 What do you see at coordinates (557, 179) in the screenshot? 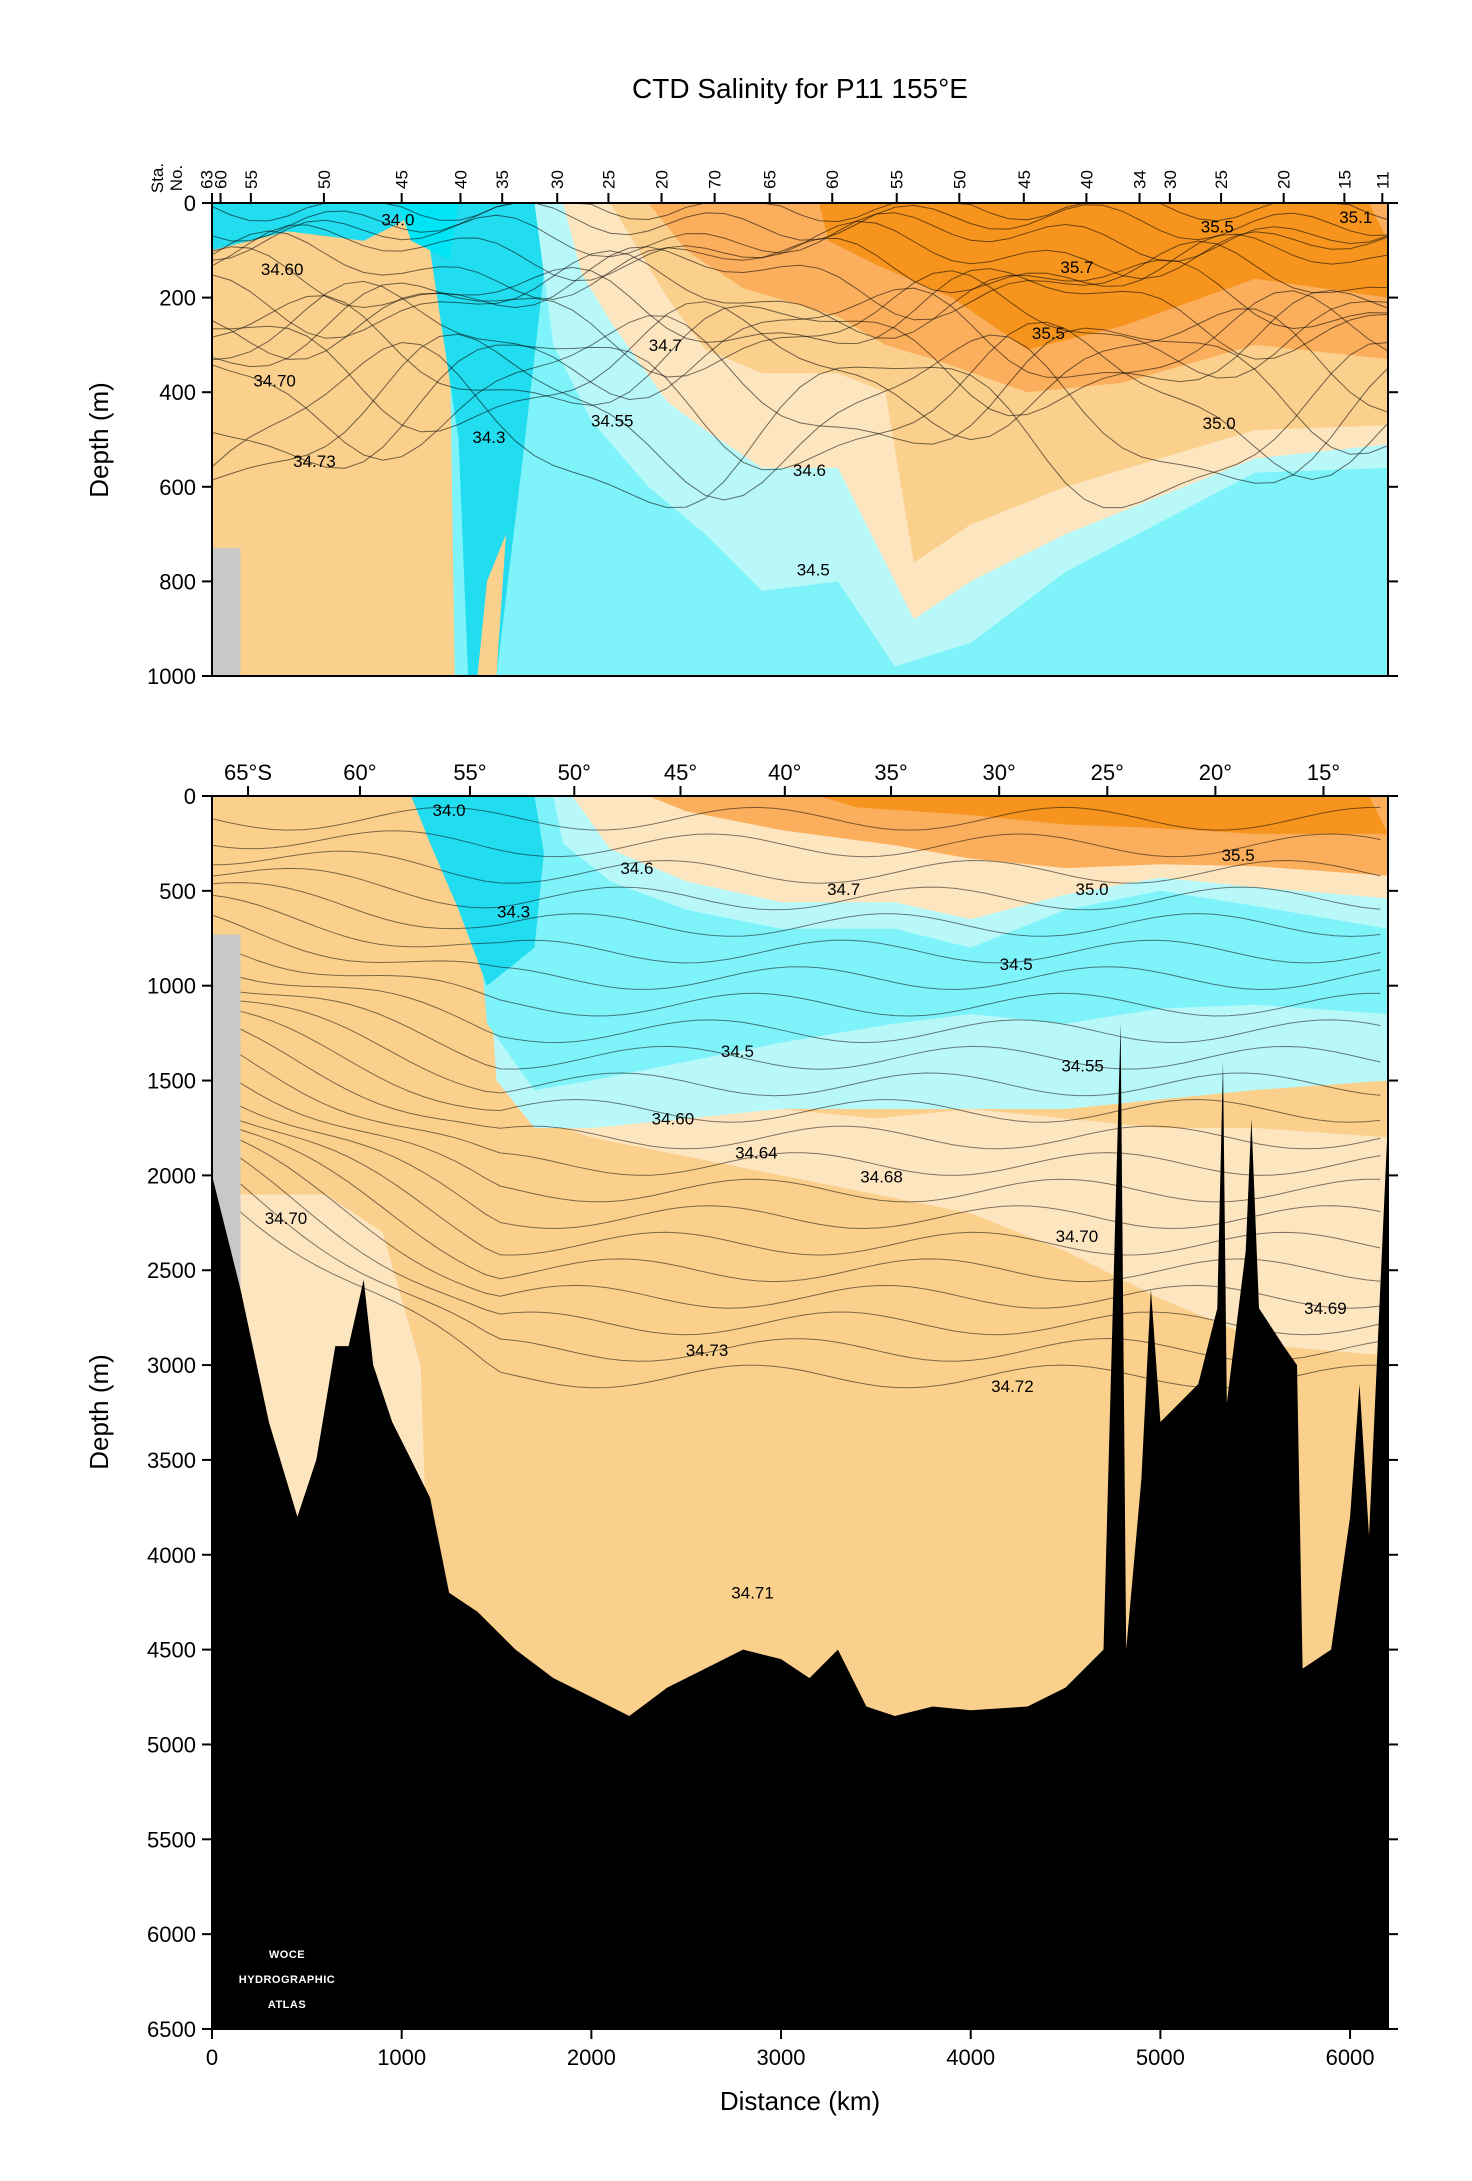
I see `station-number: 30` at bounding box center [557, 179].